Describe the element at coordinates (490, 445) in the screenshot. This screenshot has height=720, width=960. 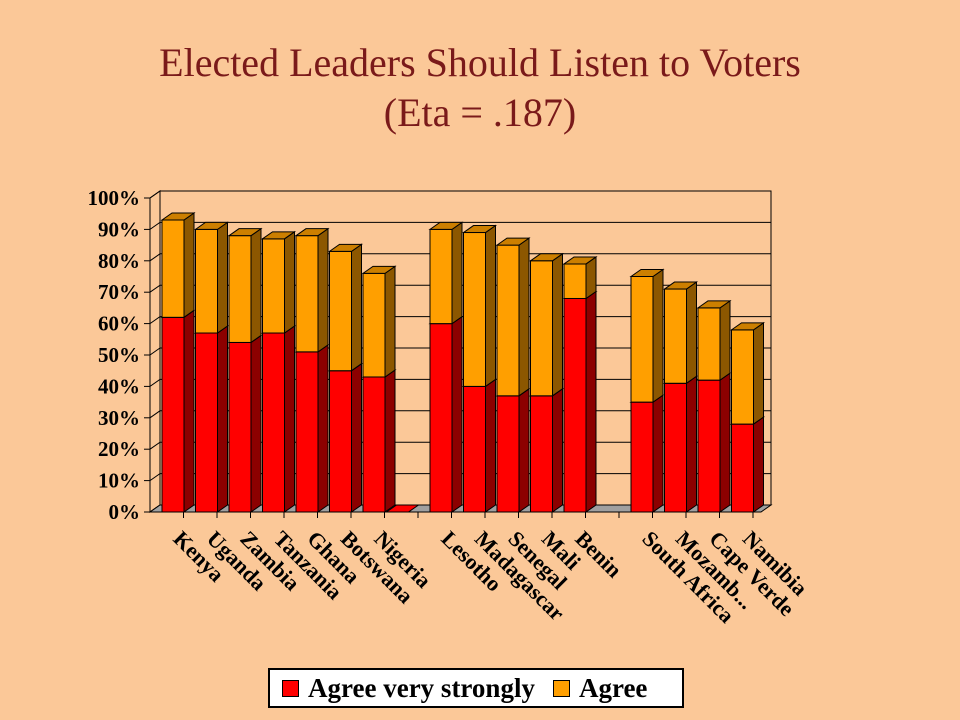
I see `bar-agree-very-strongly-madagascar-side` at that location.